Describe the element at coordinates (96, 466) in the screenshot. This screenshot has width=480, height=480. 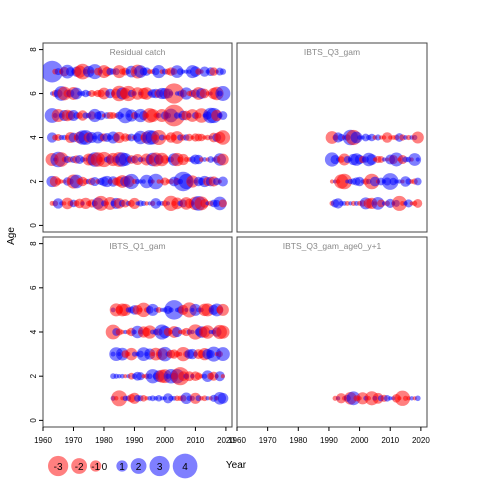
I see `legend-item: -1` at that location.